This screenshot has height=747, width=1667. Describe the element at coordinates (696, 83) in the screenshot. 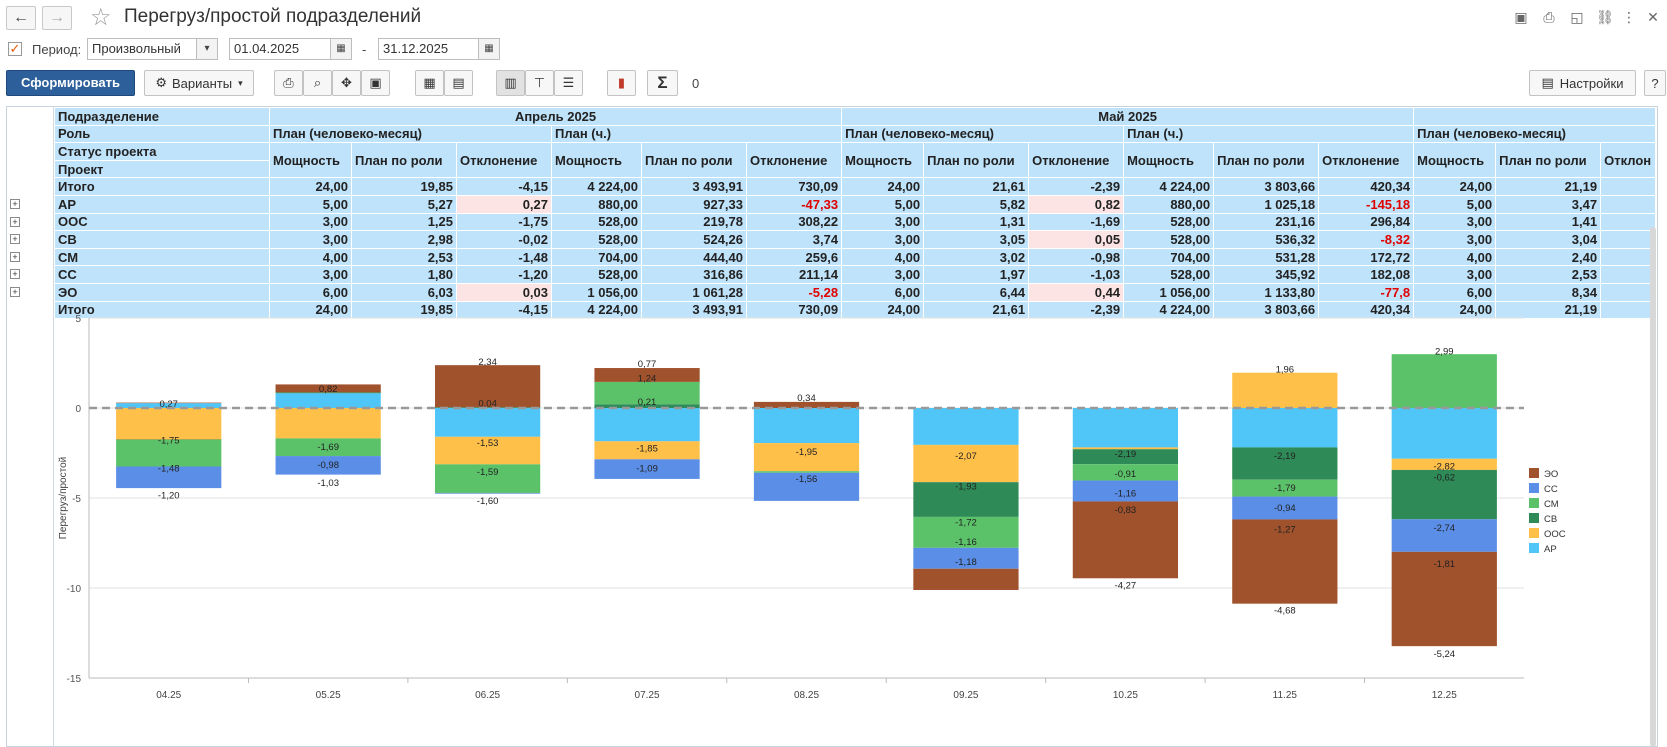

I see `sum-value: 0` at that location.